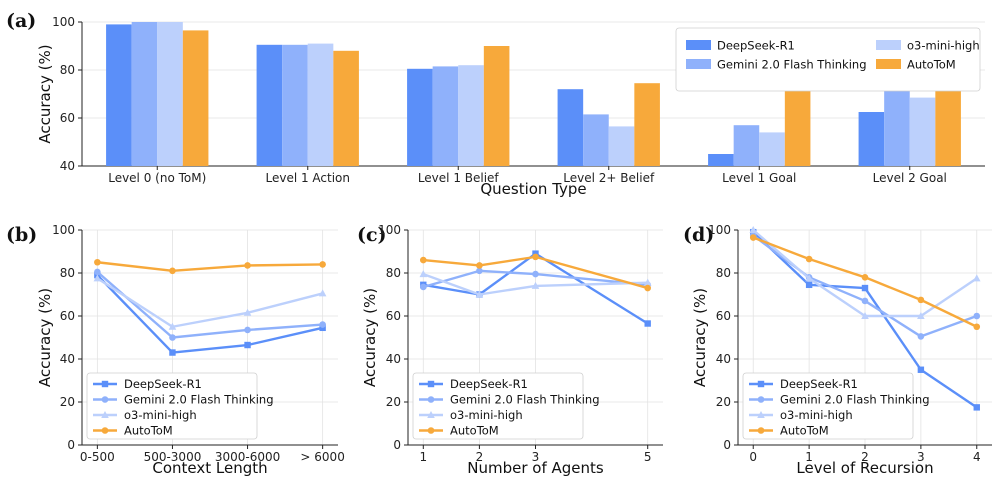 The height and width of the screenshot is (482, 996). What do you see at coordinates (307, 178) in the screenshot?
I see `x-tick-label: Level 1 Action` at bounding box center [307, 178].